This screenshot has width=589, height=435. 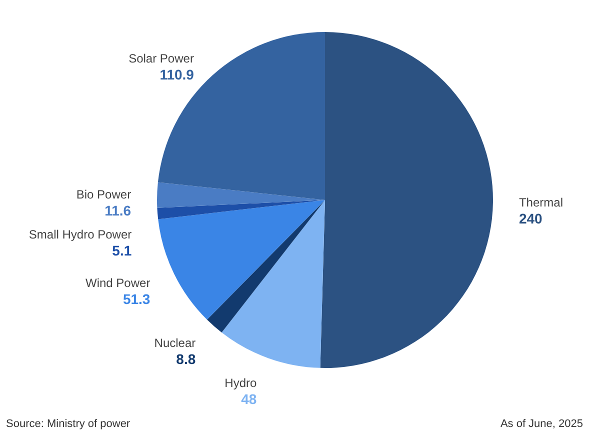 What do you see at coordinates (122, 250) in the screenshot?
I see `data-label: 5.1` at bounding box center [122, 250].